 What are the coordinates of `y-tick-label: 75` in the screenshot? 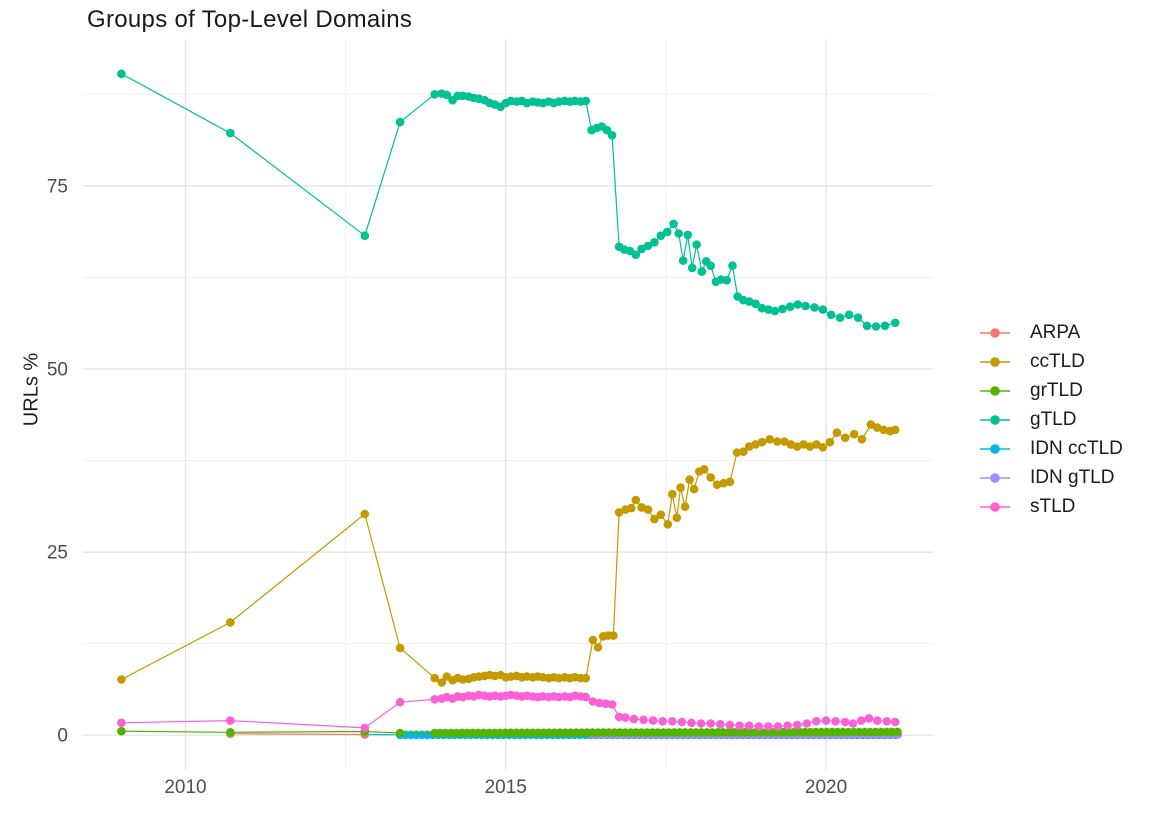 It's located at (57, 186).